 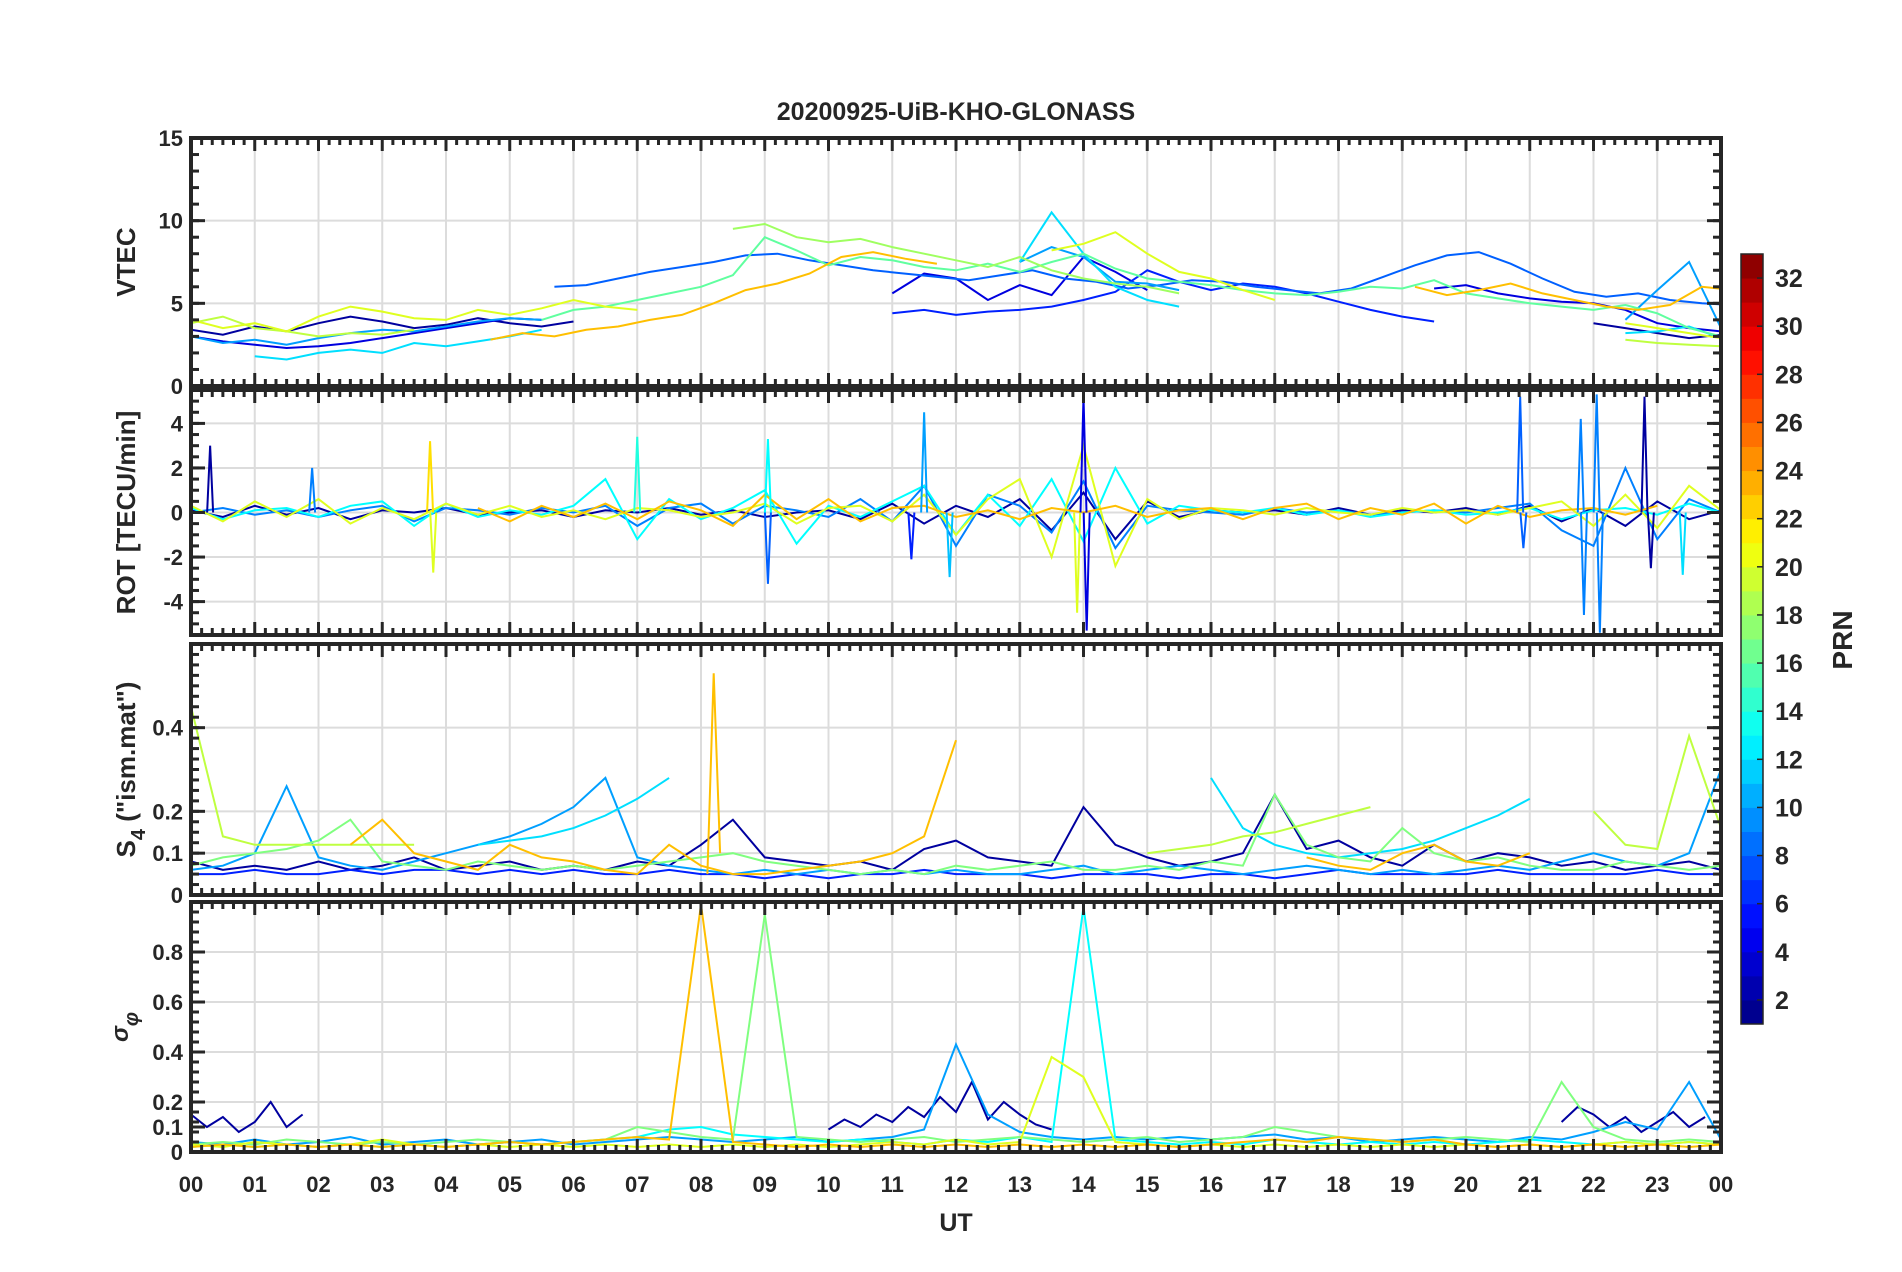 What do you see at coordinates (173, 602) in the screenshot?
I see `y-tick-label: -4` at bounding box center [173, 602].